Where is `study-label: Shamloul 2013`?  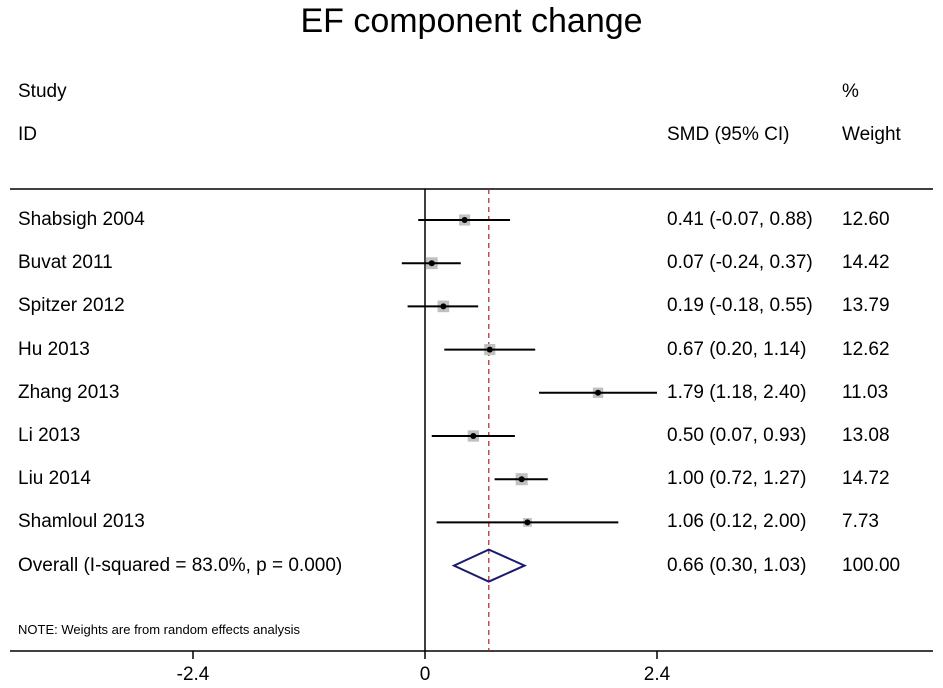
study-label: Shamloul 2013 is located at coordinates (81, 522).